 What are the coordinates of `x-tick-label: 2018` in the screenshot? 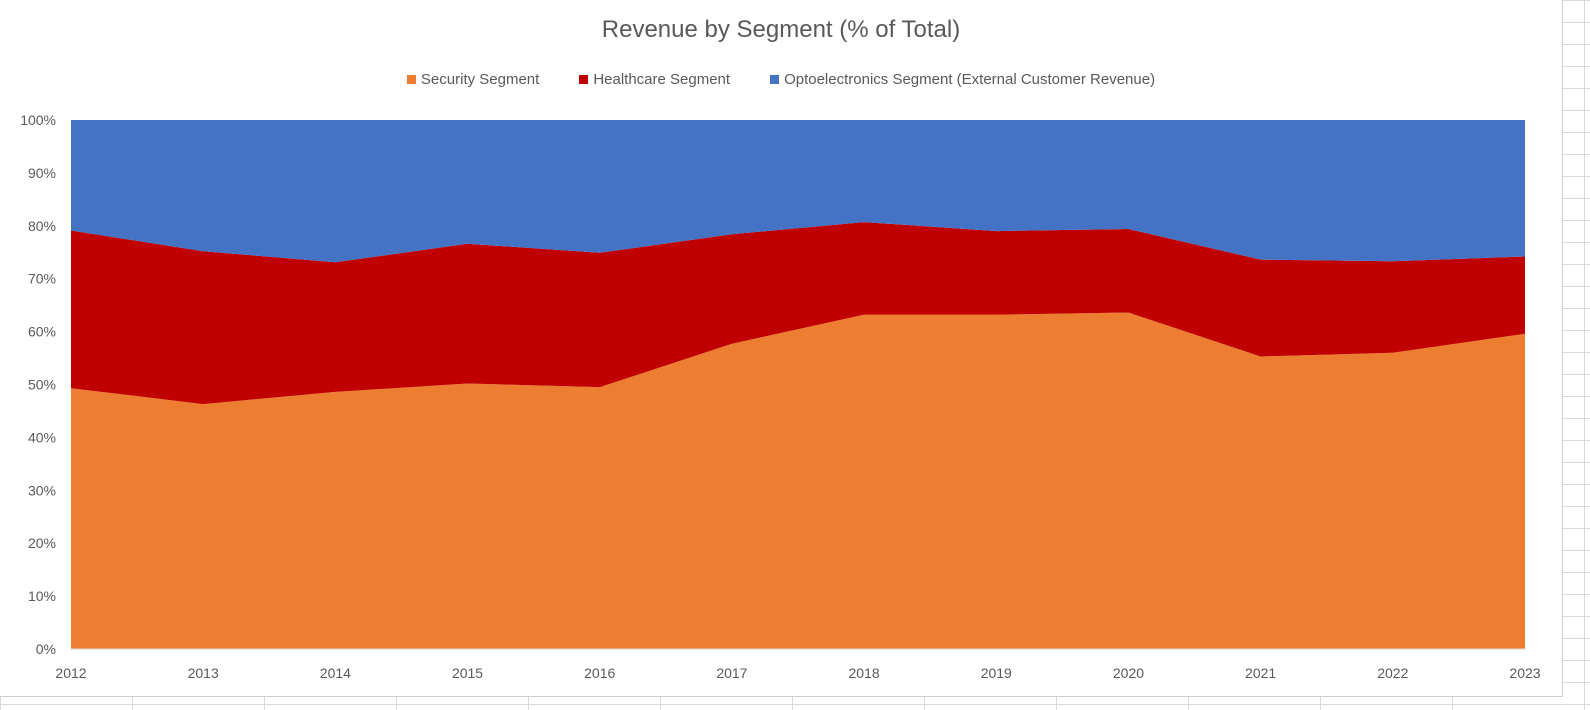 It's located at (864, 673).